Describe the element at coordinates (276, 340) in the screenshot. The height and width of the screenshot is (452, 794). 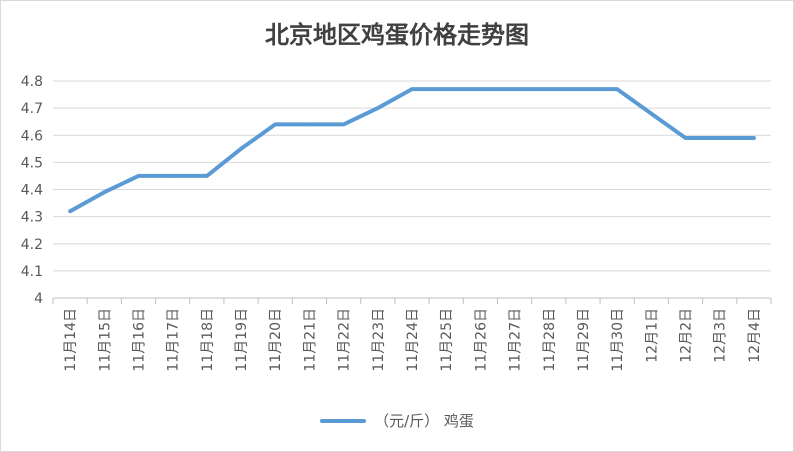
I see `x-tick-label: 11月20日` at that location.